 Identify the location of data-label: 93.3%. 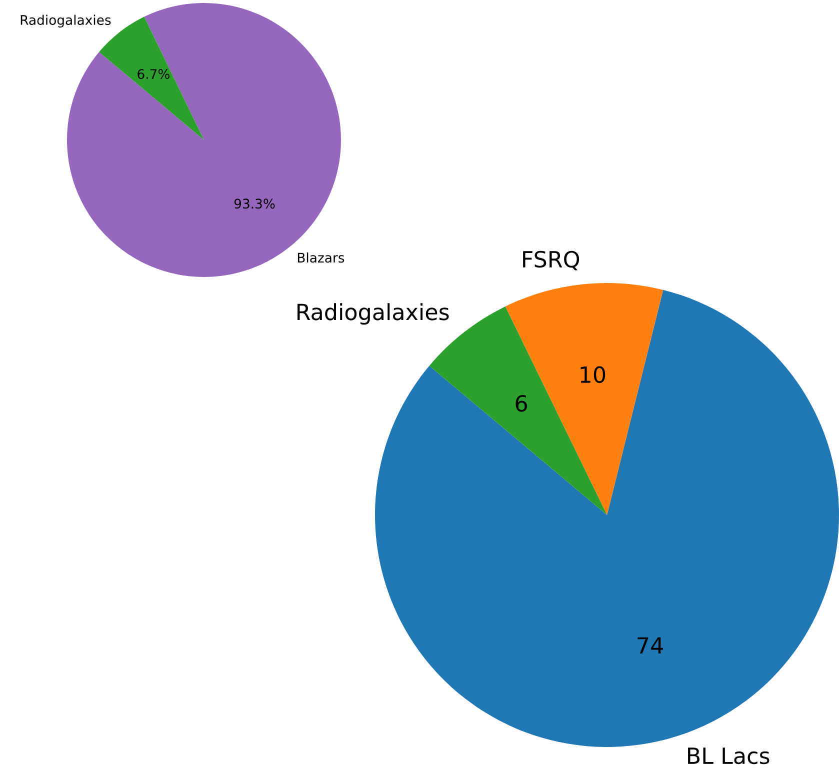
(254, 203).